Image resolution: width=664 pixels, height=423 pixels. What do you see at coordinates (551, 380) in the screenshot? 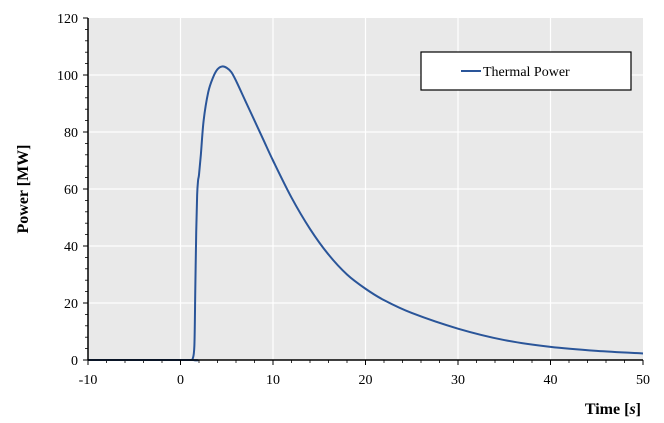
I see `x-tick-label: 40` at bounding box center [551, 380].